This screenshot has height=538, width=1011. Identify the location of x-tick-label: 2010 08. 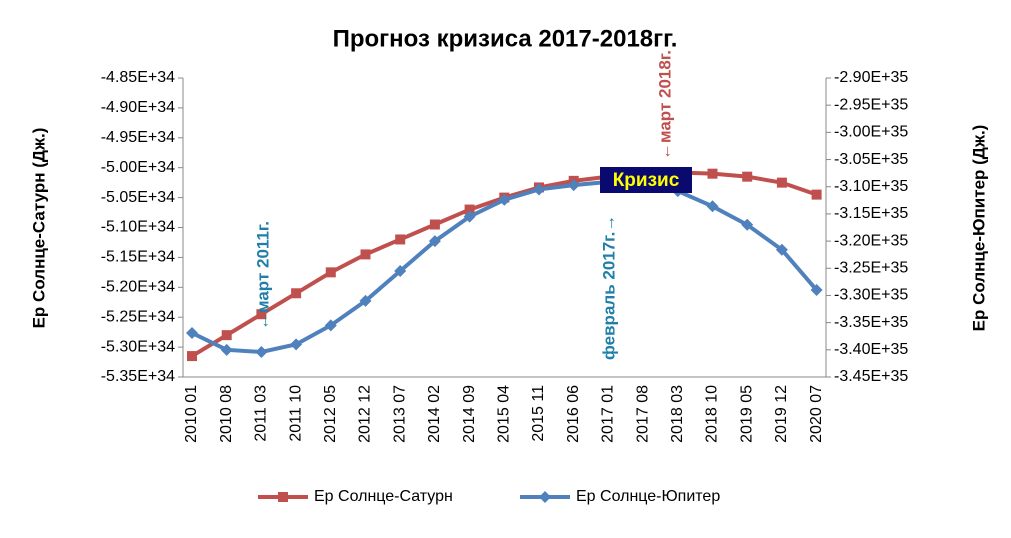
(226, 414).